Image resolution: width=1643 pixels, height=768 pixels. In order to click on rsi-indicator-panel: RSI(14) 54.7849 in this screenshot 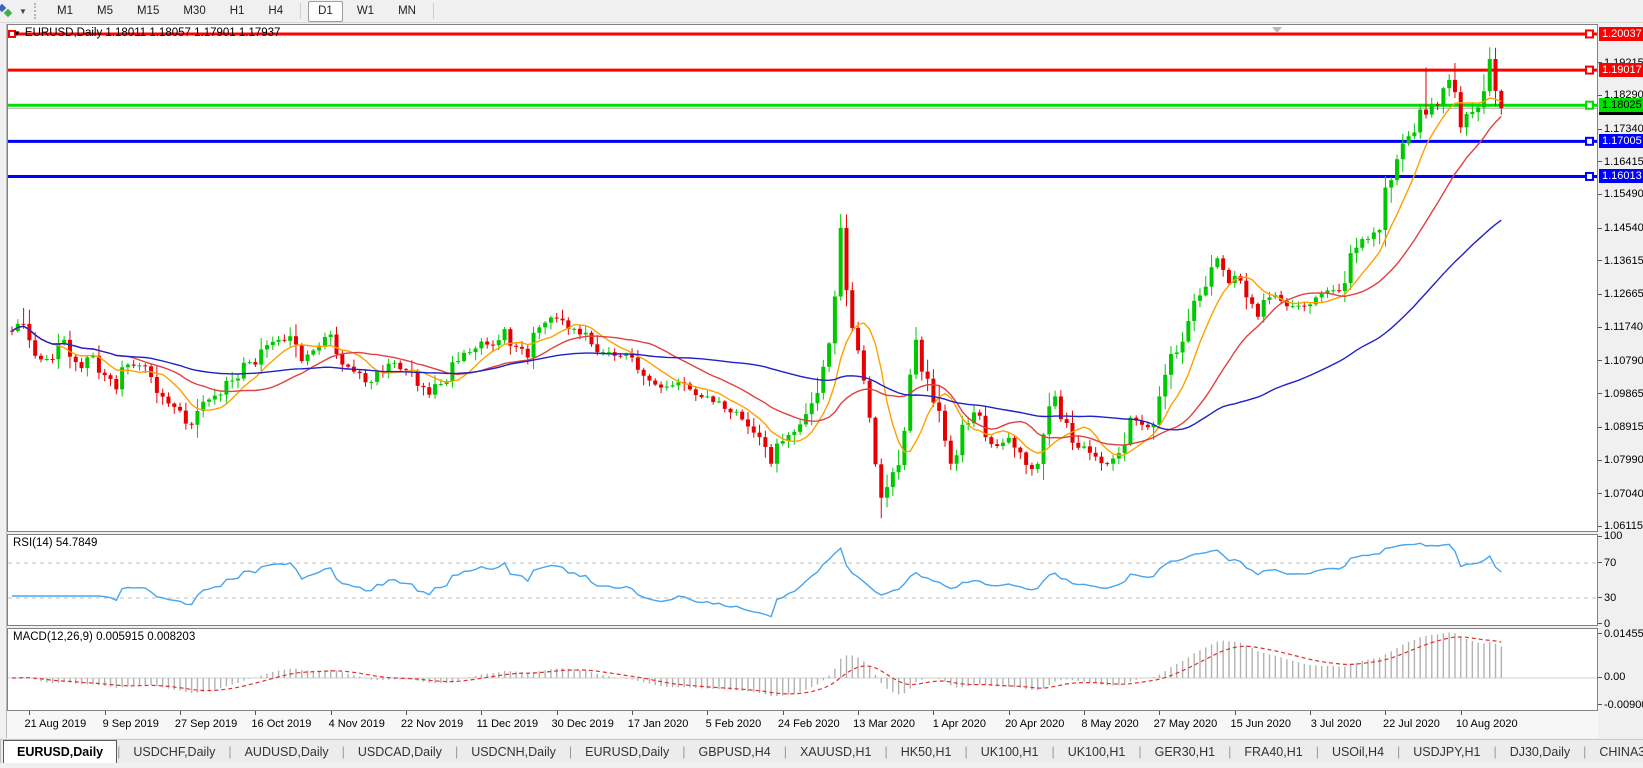, I will do `click(802, 580)`.